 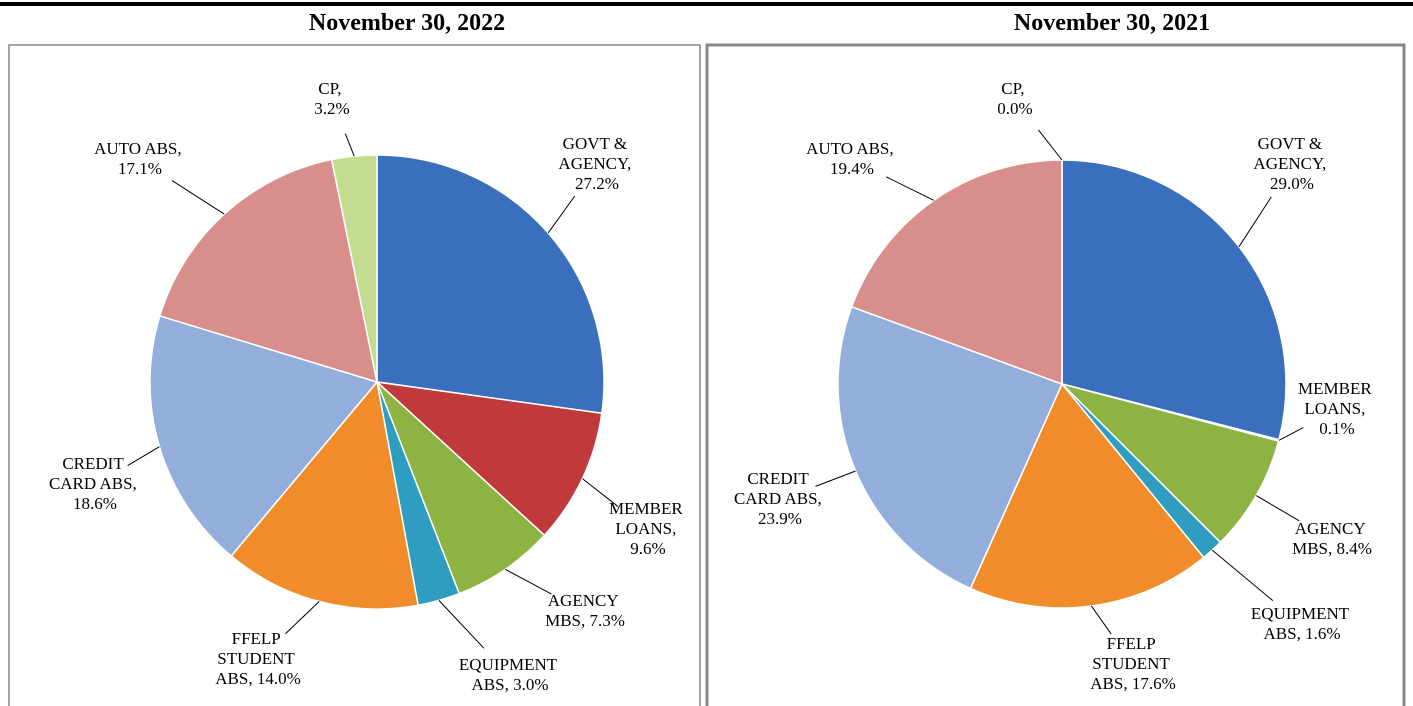 I want to click on data-label: EQUIPMENT ABS, 1.6%, so click(x=1302, y=623).